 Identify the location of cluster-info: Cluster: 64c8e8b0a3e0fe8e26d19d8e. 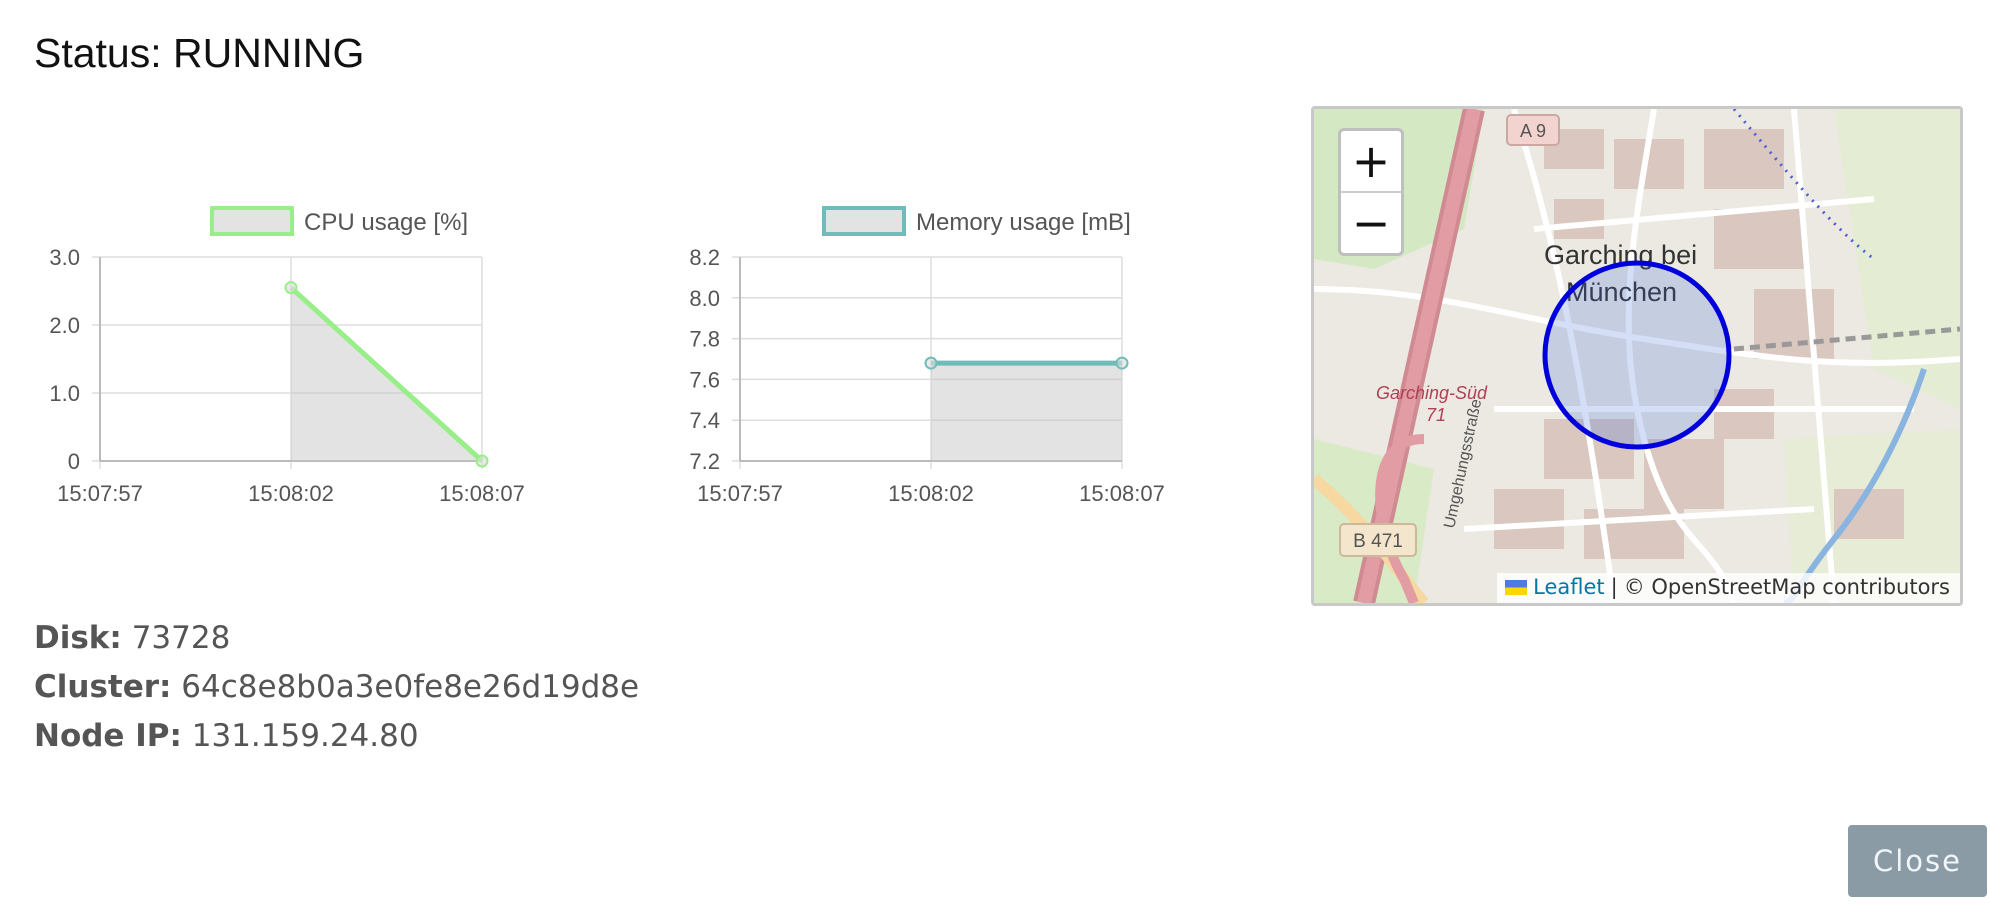
(336, 687).